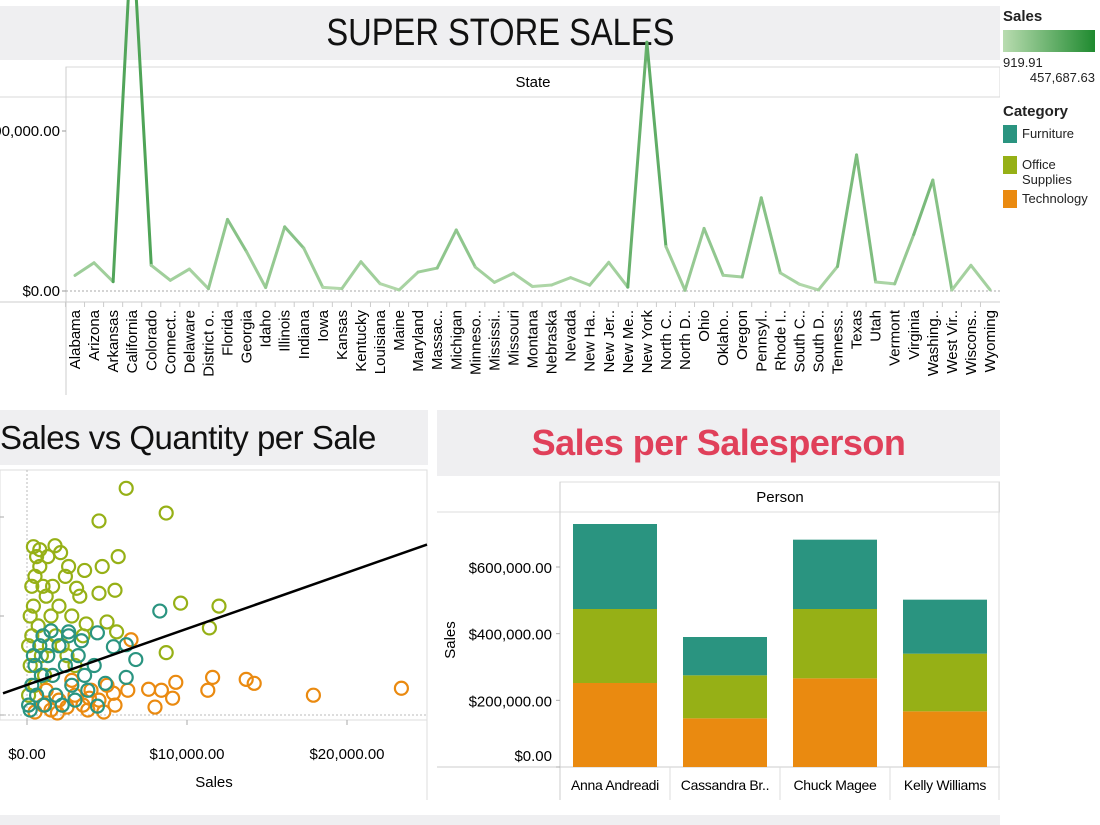  Describe the element at coordinates (450, 640) in the screenshot. I see `bar-y-axis-title: Sales` at that location.